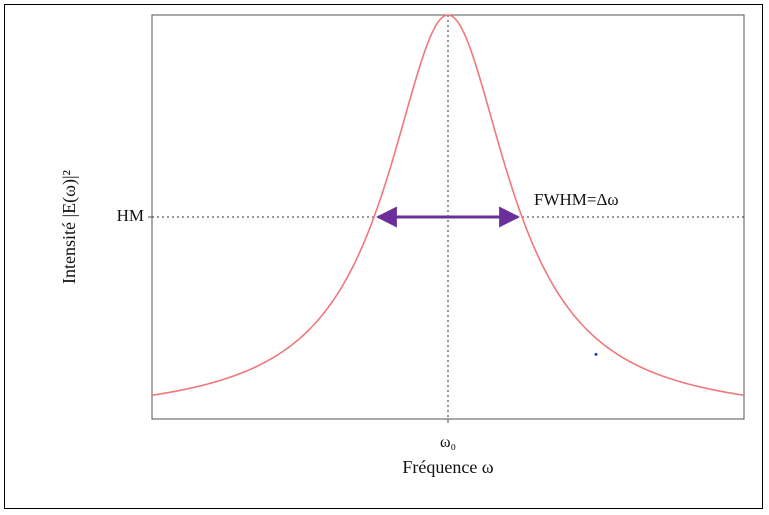  Describe the element at coordinates (448, 442) in the screenshot. I see `x-tick-label-omega0: ω₀` at that location.